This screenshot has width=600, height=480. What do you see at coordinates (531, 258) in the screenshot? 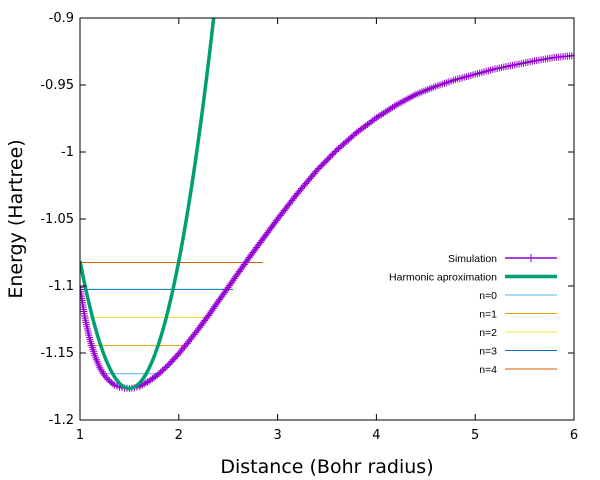
I see `legend-marker` at bounding box center [531, 258].